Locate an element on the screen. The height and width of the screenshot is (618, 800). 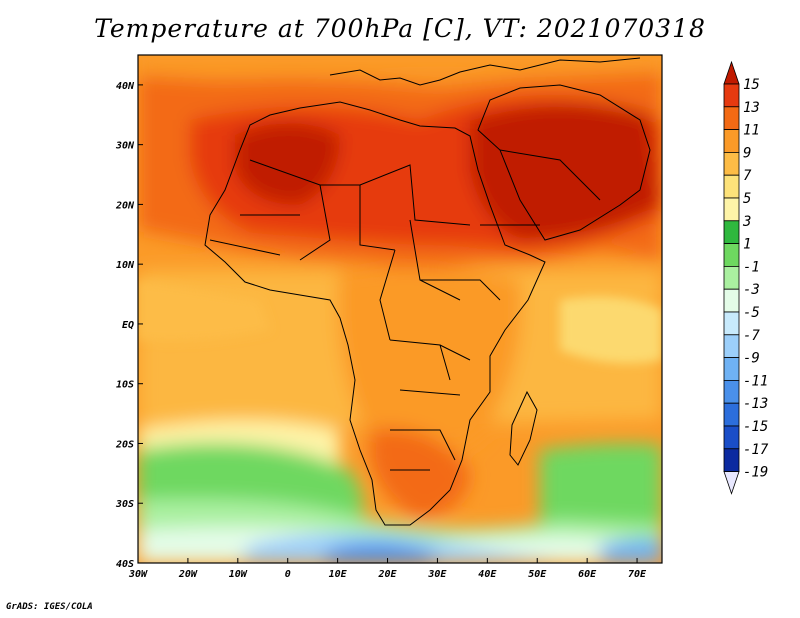
field-east-yellow is located at coordinates (611, 330).